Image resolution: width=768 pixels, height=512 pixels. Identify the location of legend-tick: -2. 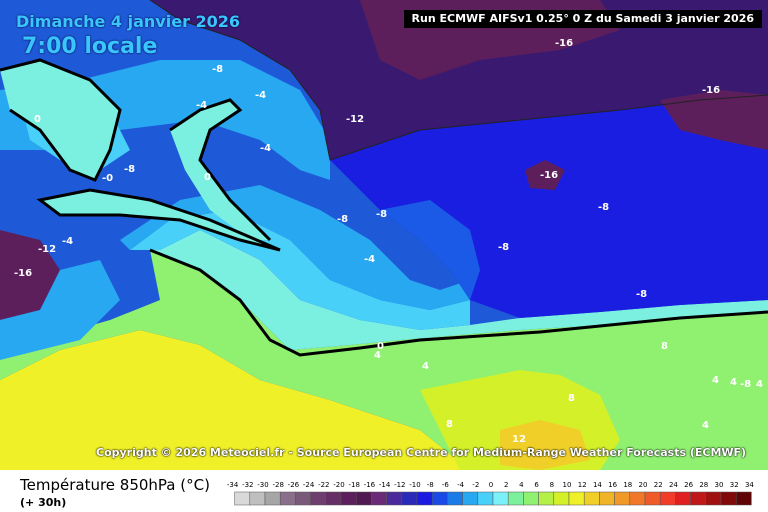
(475, 485).